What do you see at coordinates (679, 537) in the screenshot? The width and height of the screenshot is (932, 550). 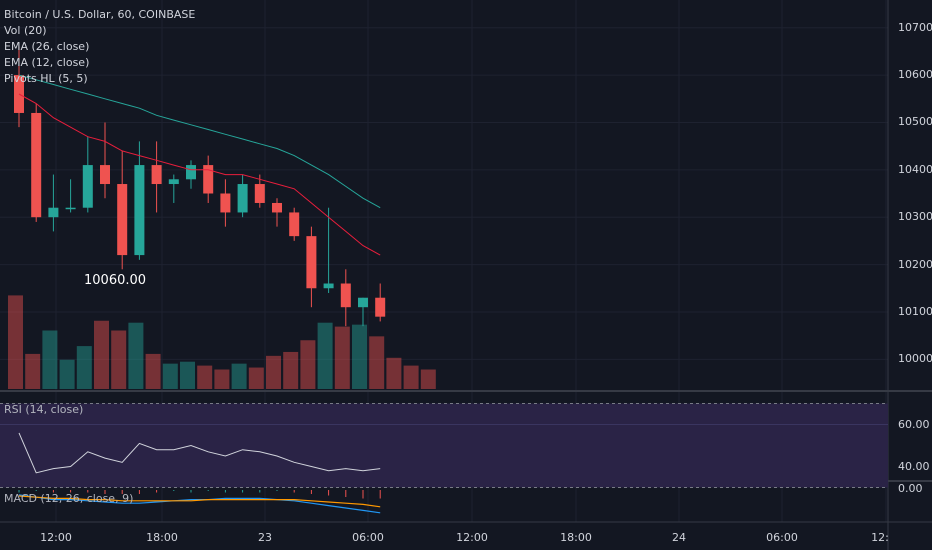 I see `time-axis-label: 24` at bounding box center [679, 537].